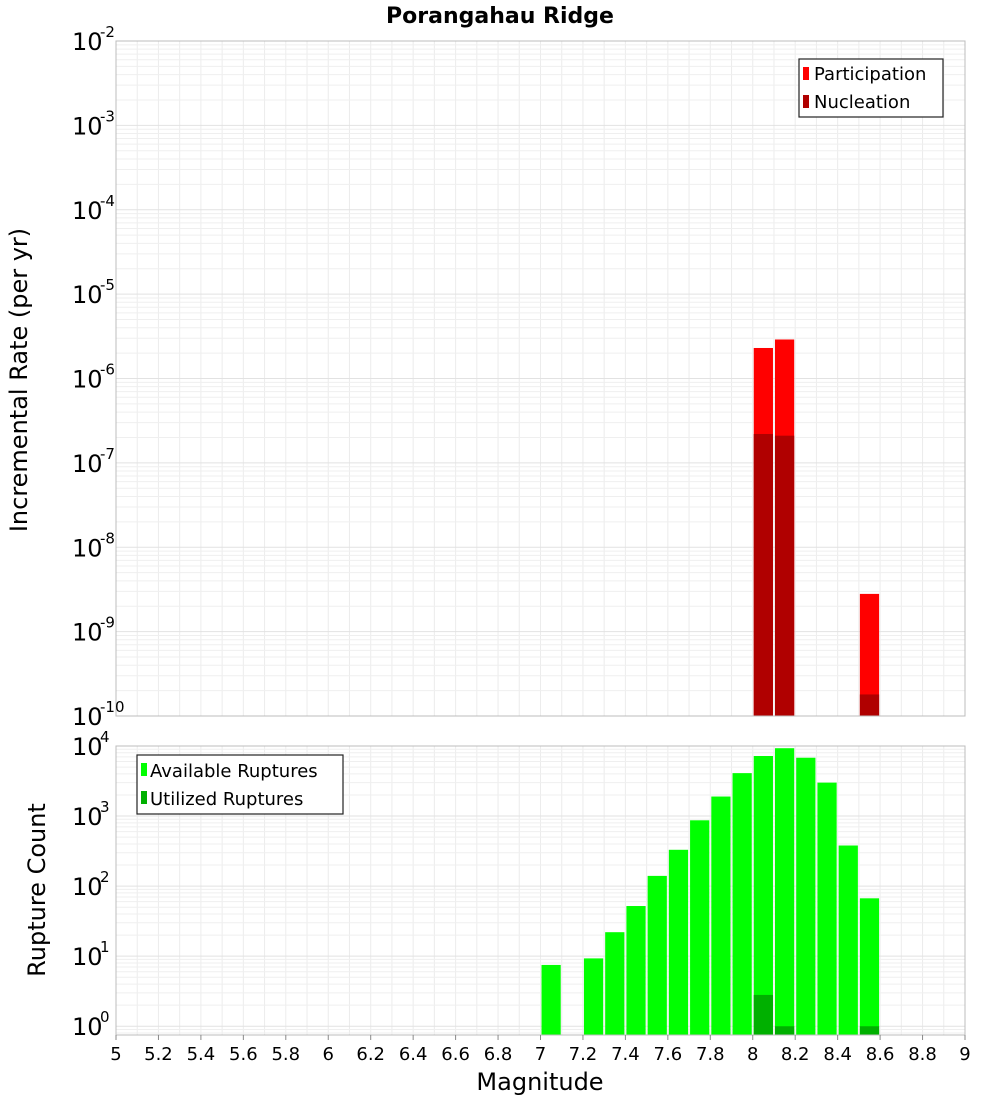  What do you see at coordinates (413, 1054) in the screenshot?
I see `x-tick-label: 6.4` at bounding box center [413, 1054].